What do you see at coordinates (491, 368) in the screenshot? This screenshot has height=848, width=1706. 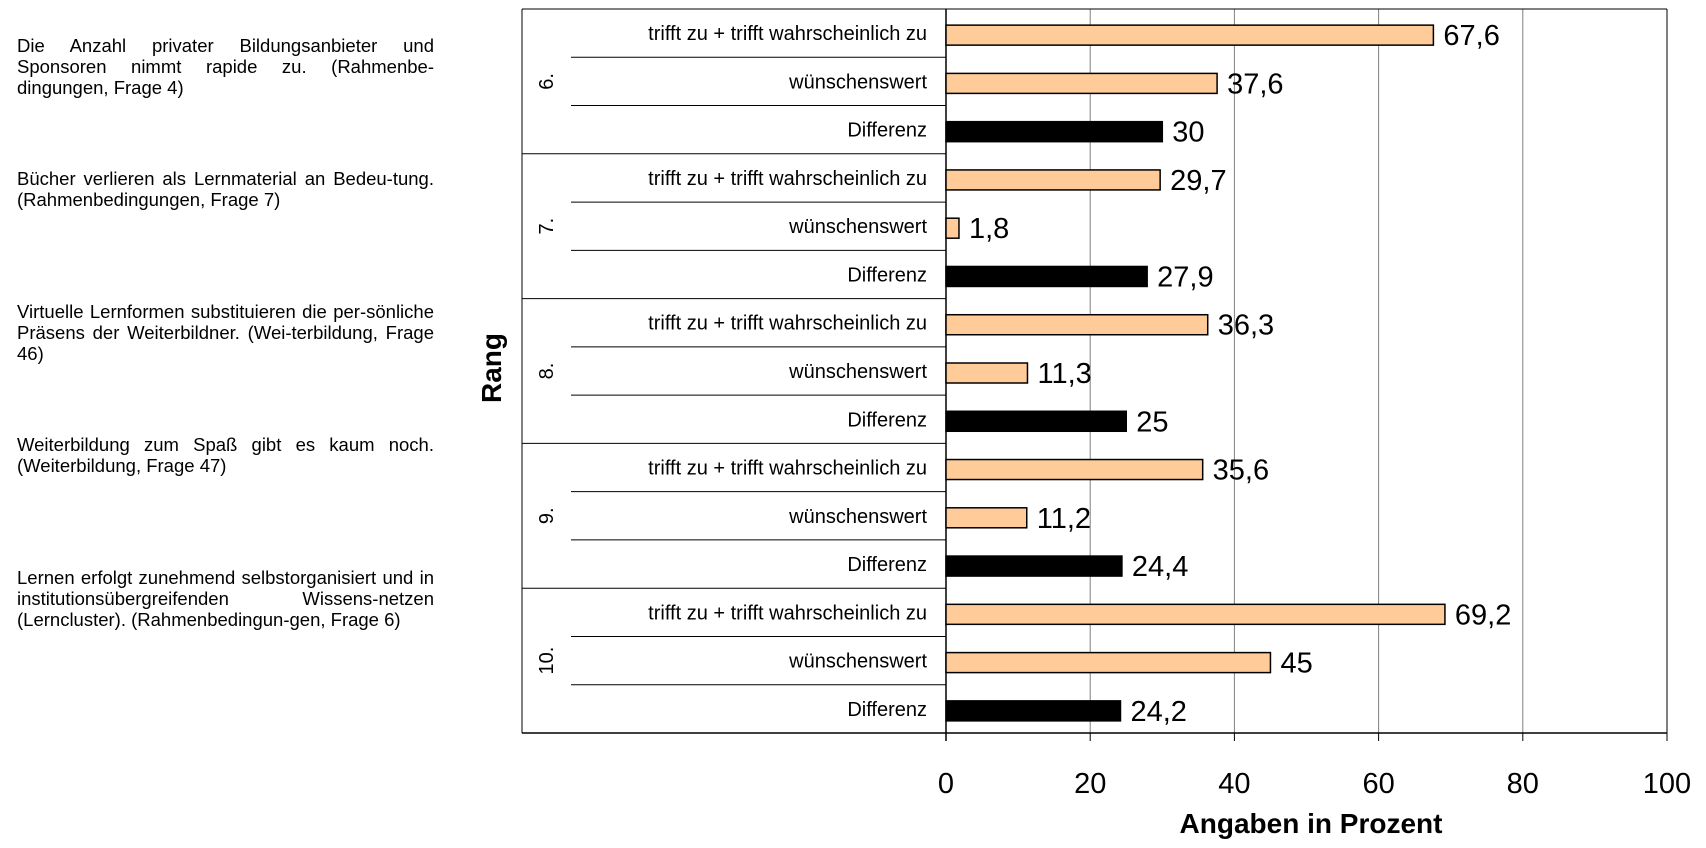 I see `y-axis-label: Rang` at bounding box center [491, 368].